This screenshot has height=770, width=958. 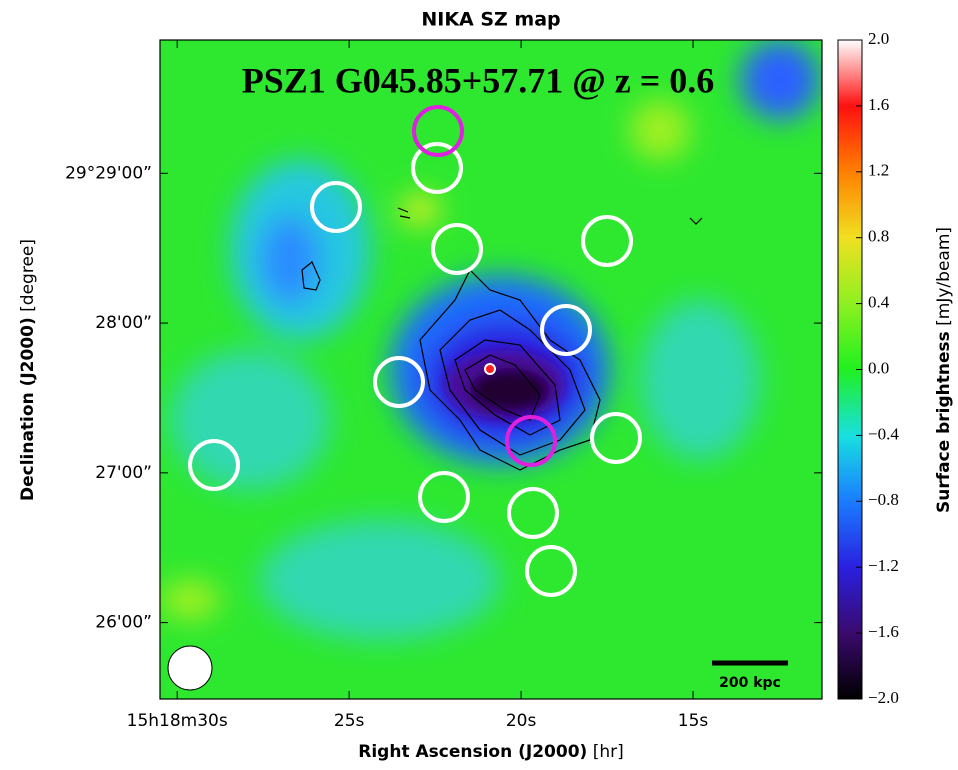 What do you see at coordinates (878, 38) in the screenshot?
I see `colorbar-tick-label: 2.0` at bounding box center [878, 38].